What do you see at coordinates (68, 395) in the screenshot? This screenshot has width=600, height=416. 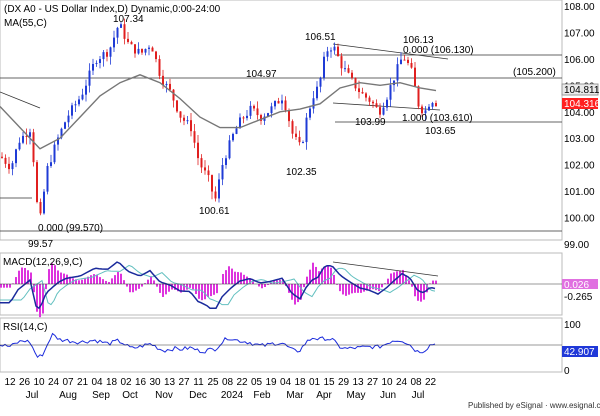 I see `x-tick-month: Aug` at bounding box center [68, 395].